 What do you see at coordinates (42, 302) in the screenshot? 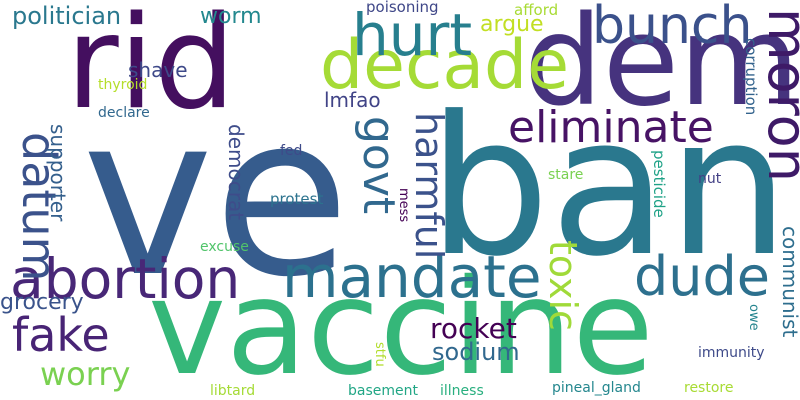
I see `word-grocery: grocery` at bounding box center [42, 302].